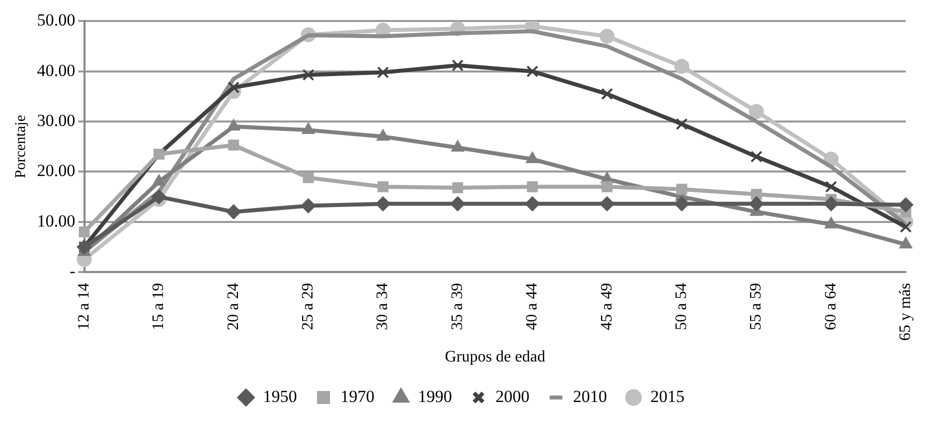 Image resolution: width=938 pixels, height=424 pixels. What do you see at coordinates (495, 357) in the screenshot?
I see `x-axis-title: Grupos de edad` at bounding box center [495, 357].